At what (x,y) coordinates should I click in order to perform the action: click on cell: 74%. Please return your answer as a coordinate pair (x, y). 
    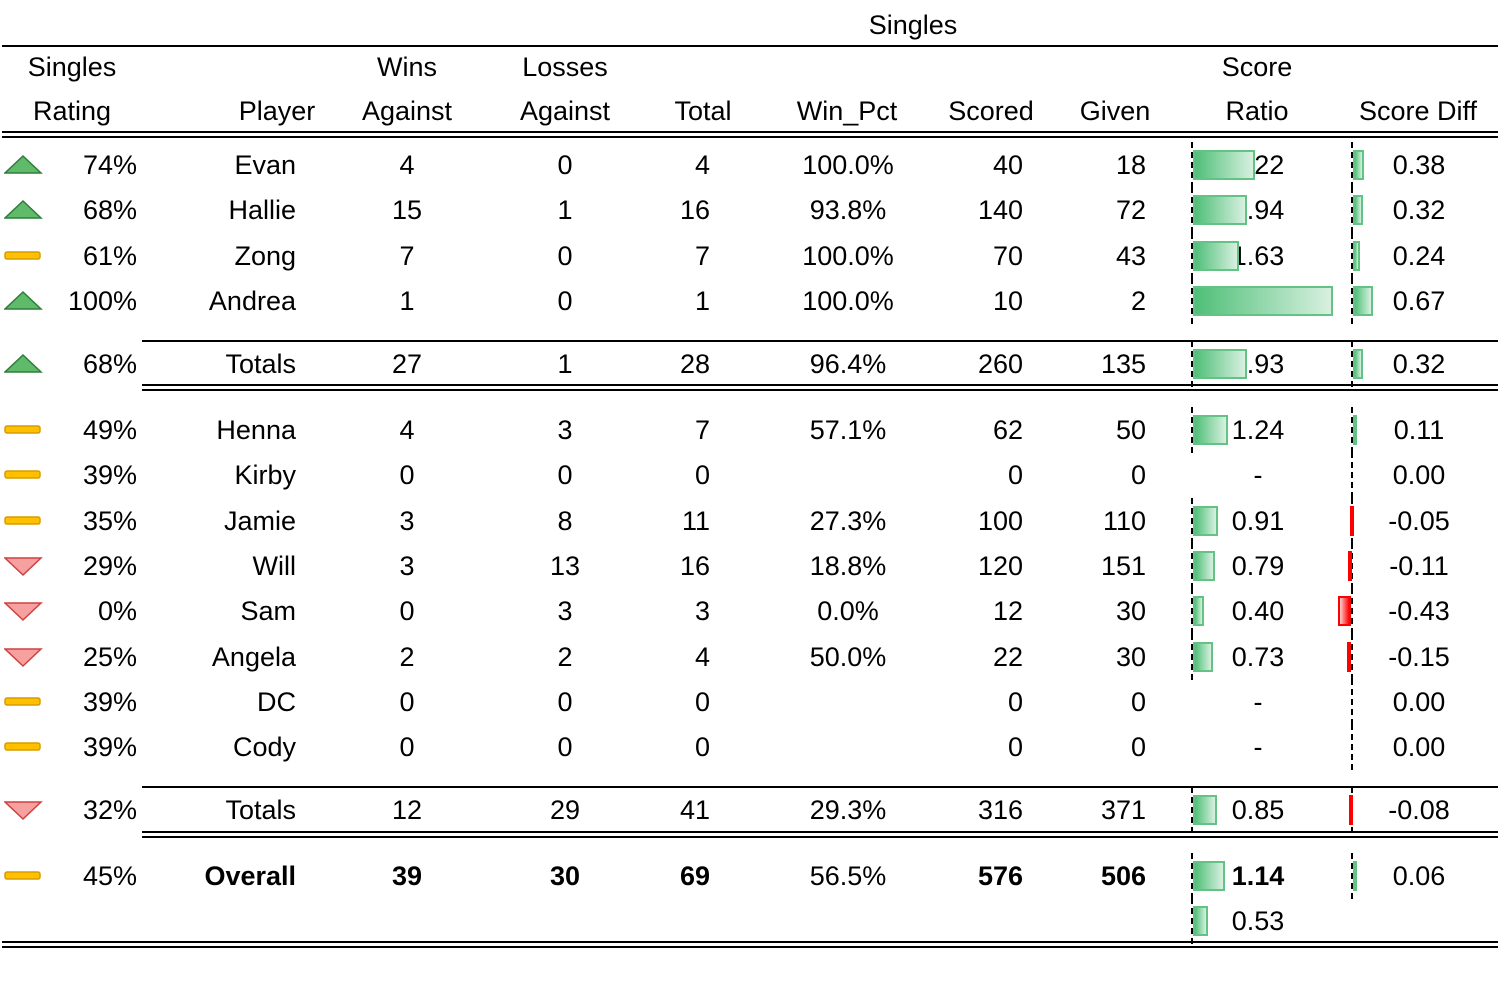
    Looking at the image, I should click on (109, 165).